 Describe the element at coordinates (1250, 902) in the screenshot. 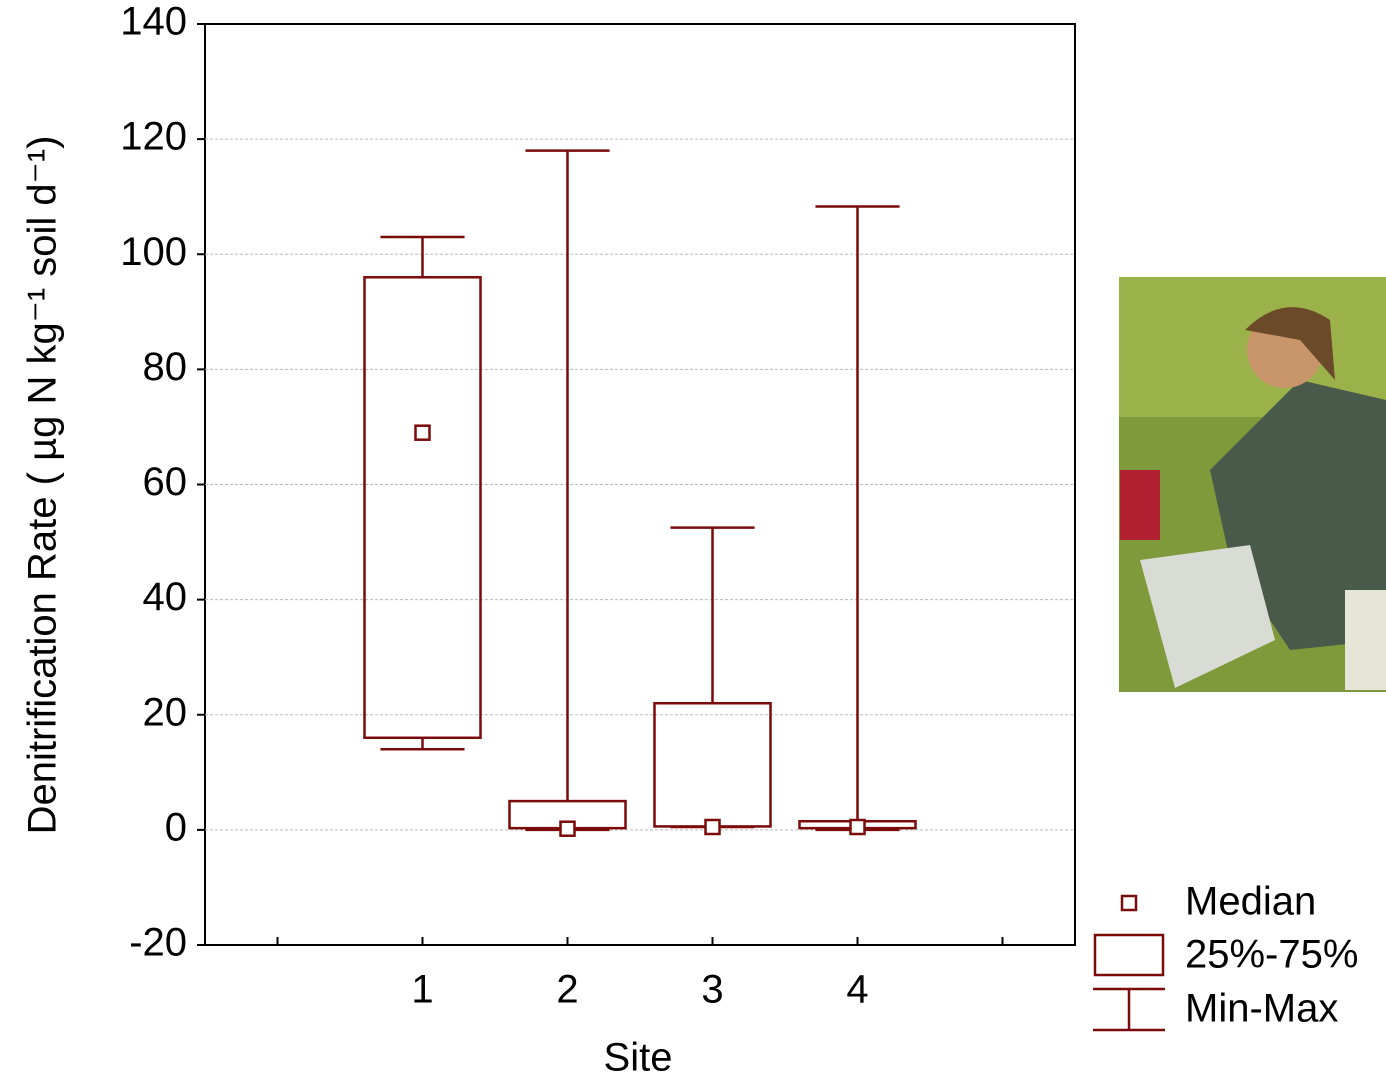

I see `legend-label: Median` at that location.